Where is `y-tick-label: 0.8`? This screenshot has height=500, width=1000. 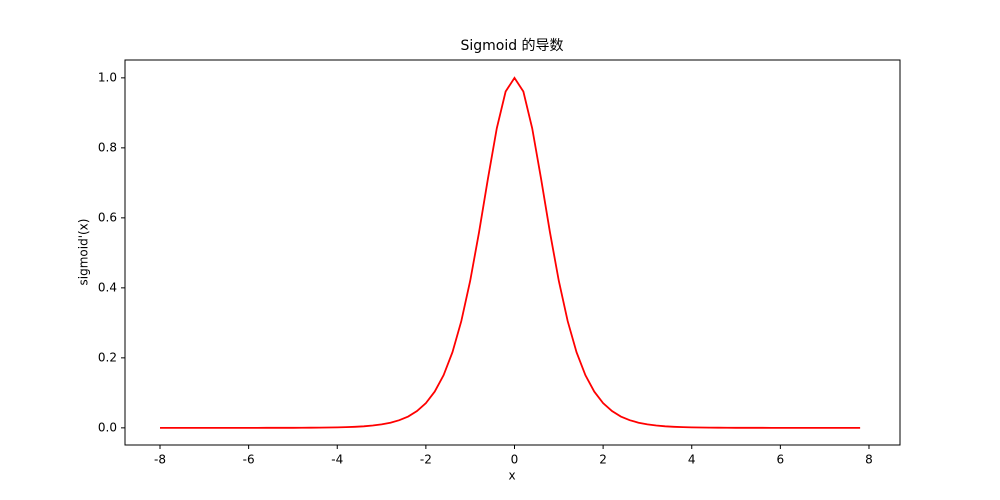 y-tick-label: 0.8 is located at coordinates (107, 147).